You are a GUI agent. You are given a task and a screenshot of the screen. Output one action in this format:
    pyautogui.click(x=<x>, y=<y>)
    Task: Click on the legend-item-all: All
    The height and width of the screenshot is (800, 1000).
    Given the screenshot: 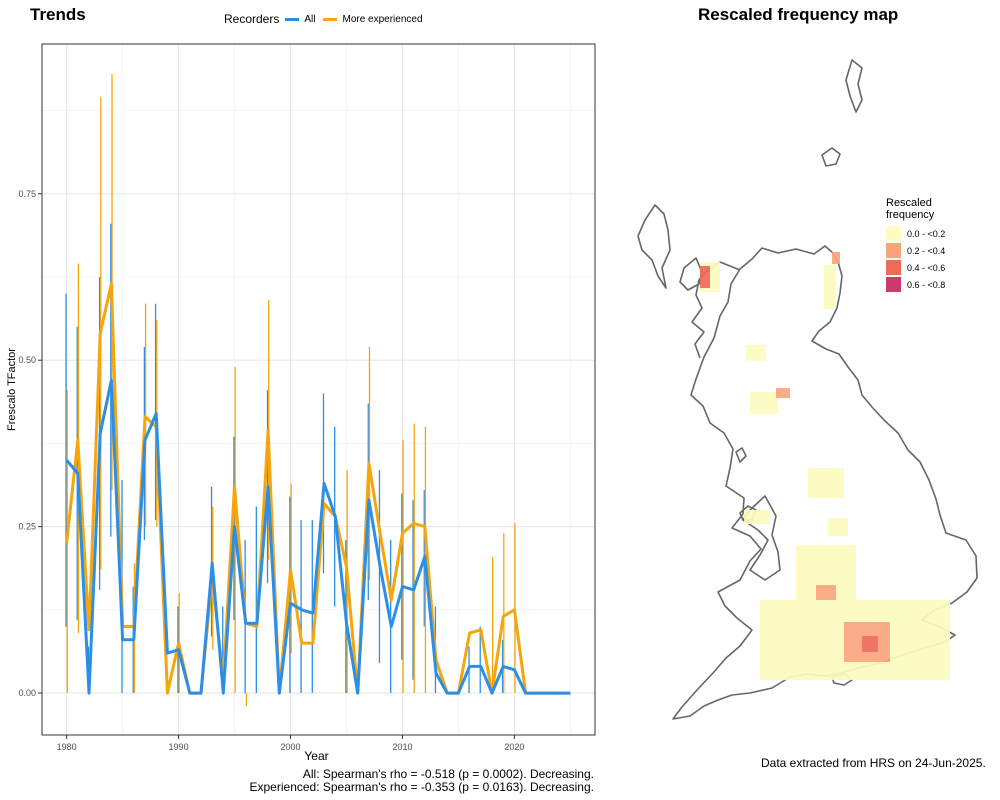 What is the action you would take?
    pyautogui.click(x=300, y=19)
    